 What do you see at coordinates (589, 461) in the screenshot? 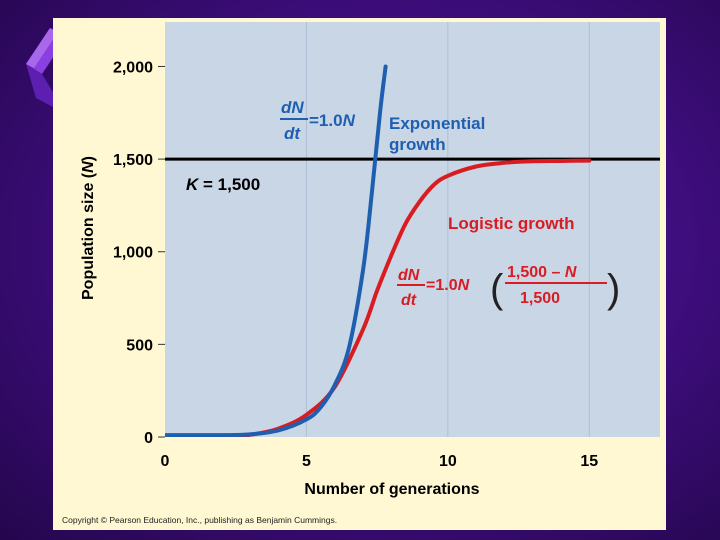
I see `x-tick-label: 15` at bounding box center [589, 461].